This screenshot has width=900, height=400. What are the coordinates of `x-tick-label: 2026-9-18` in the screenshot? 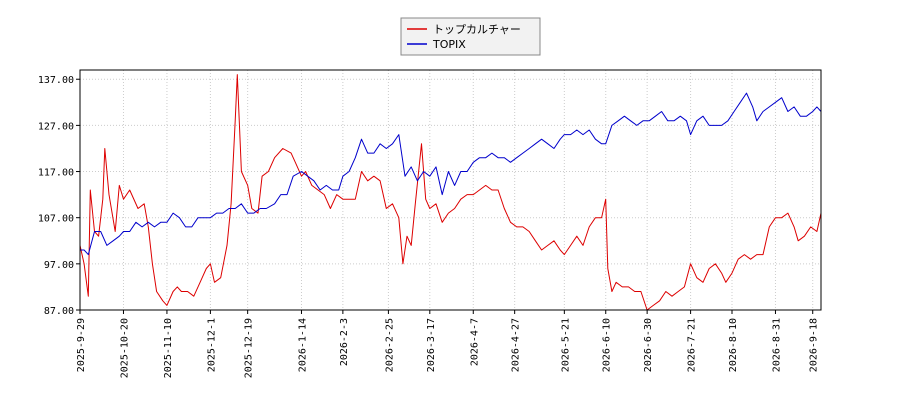 It's located at (814, 345).